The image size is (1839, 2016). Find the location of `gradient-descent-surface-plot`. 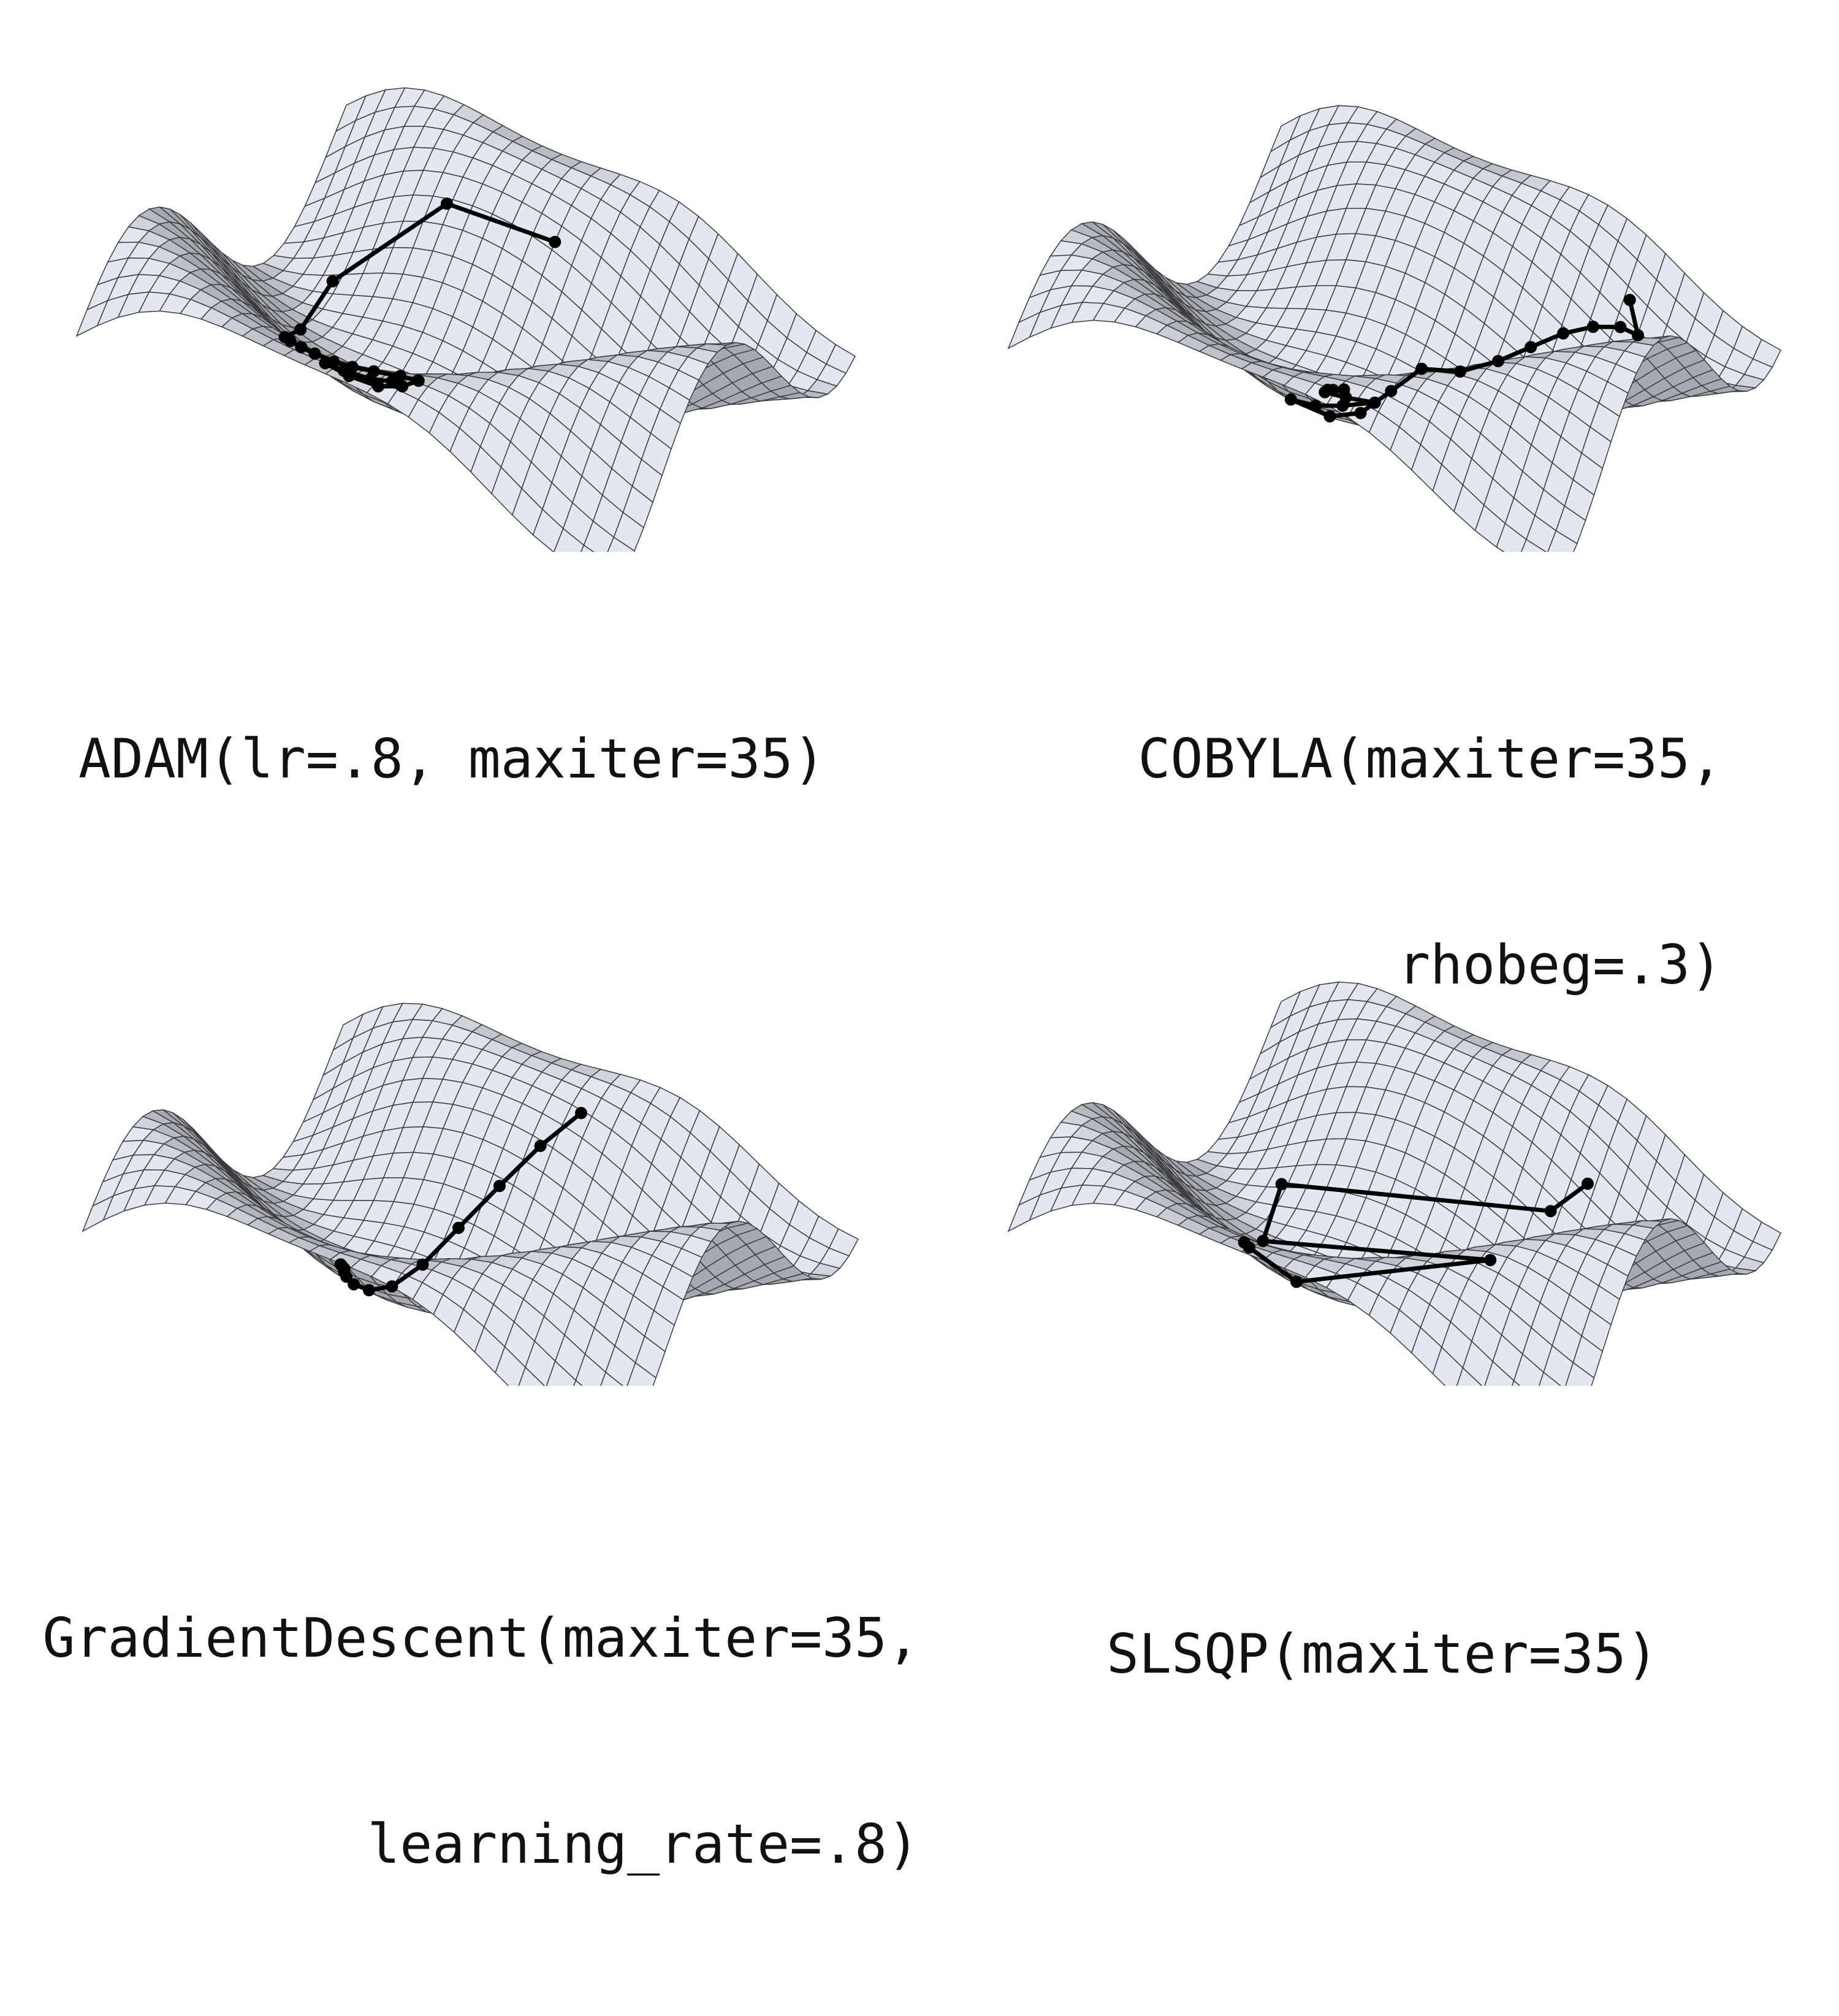

gradient-descent-surface-plot is located at coordinates (471, 1194).